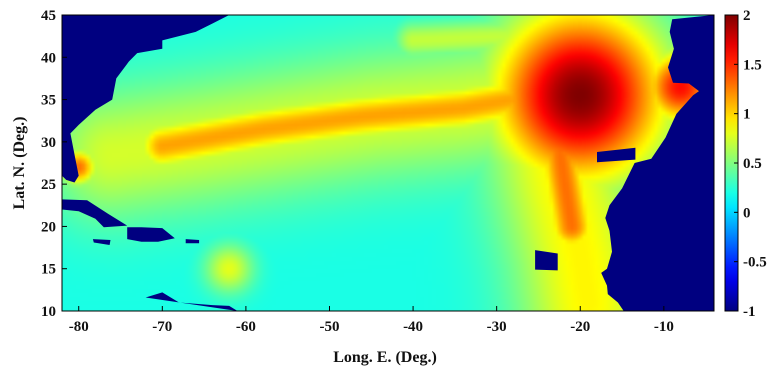 This screenshot has height=370, width=775. I want to click on x-tick-label: -10, so click(664, 327).